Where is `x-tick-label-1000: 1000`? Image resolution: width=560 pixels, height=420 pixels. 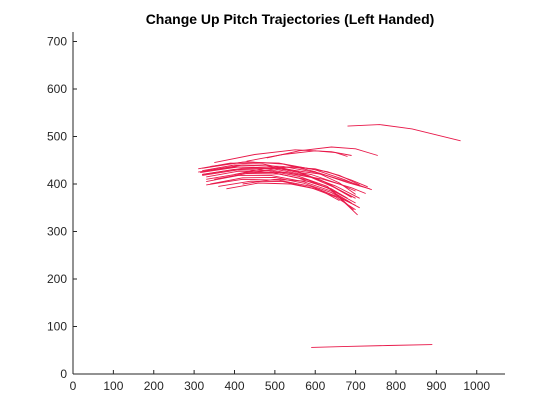
x-tick-label-1000: 1000 is located at coordinates (476, 386).